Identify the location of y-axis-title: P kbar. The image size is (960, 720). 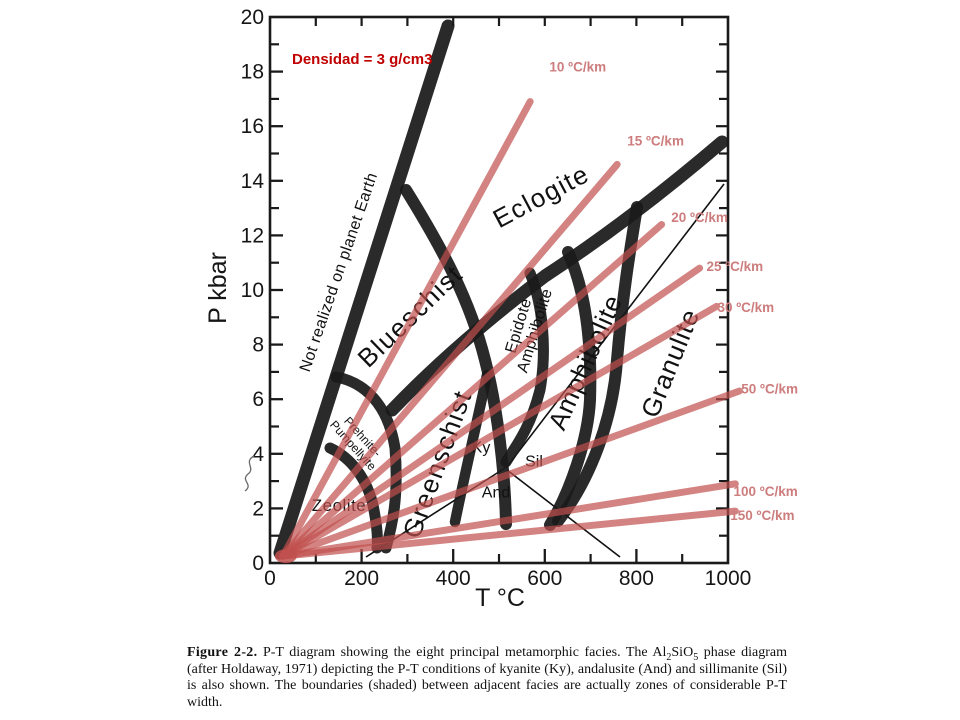
(218, 288).